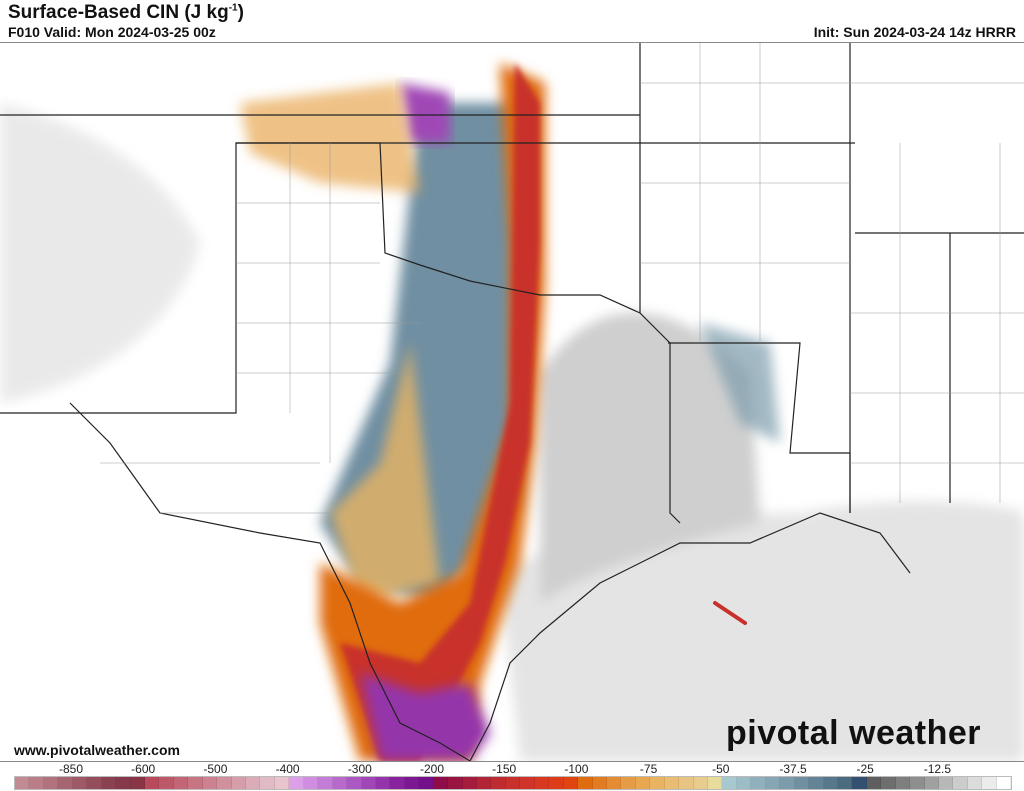  Describe the element at coordinates (740, 383) in the screenshot. I see `louisiana-blue` at that location.